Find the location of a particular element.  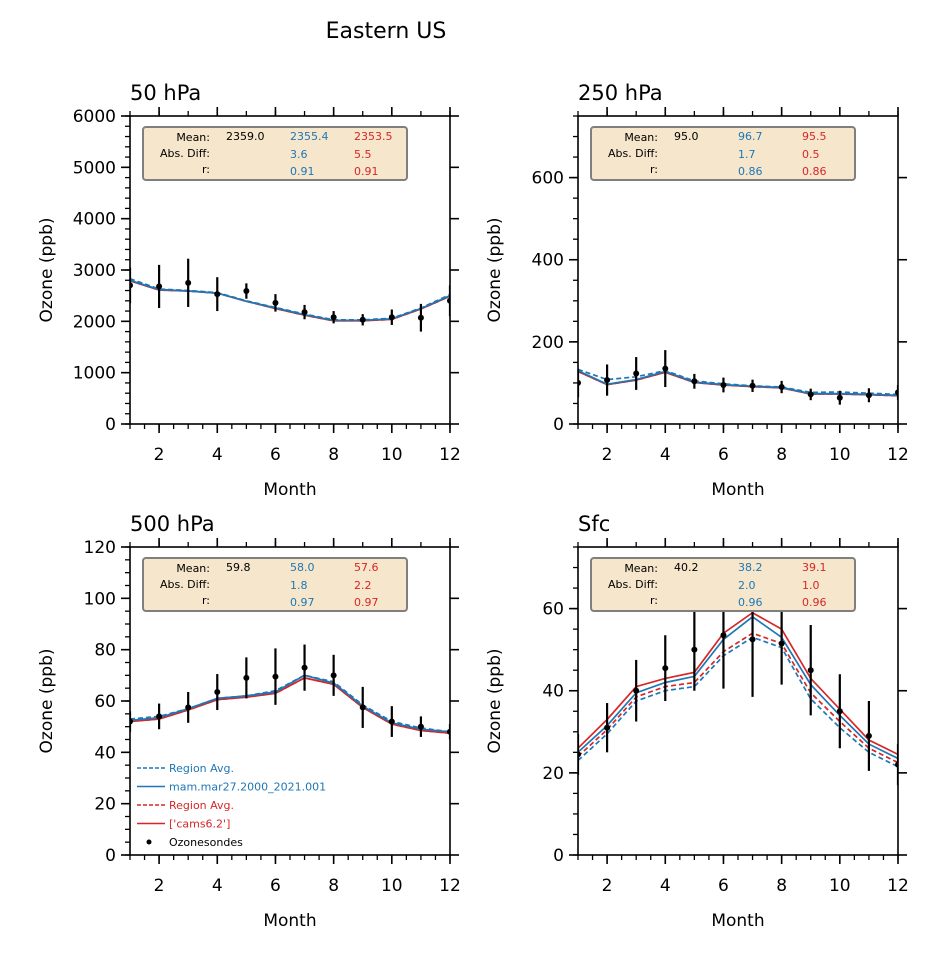

stats-m1-mean: 38.2 is located at coordinates (750, 567).